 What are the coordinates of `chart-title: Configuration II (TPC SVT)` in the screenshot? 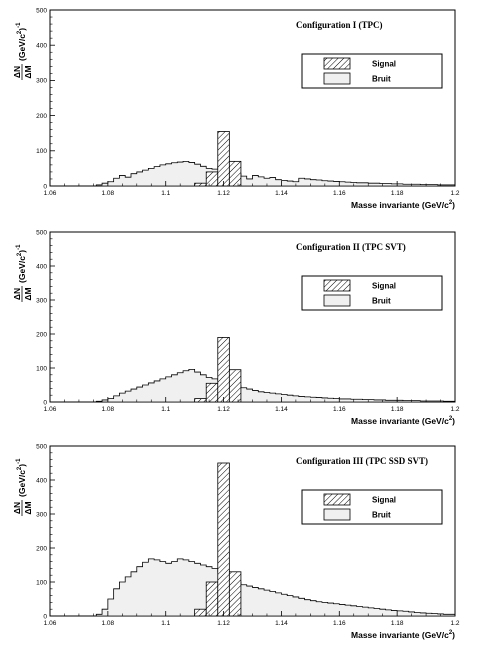 It's located at (351, 247).